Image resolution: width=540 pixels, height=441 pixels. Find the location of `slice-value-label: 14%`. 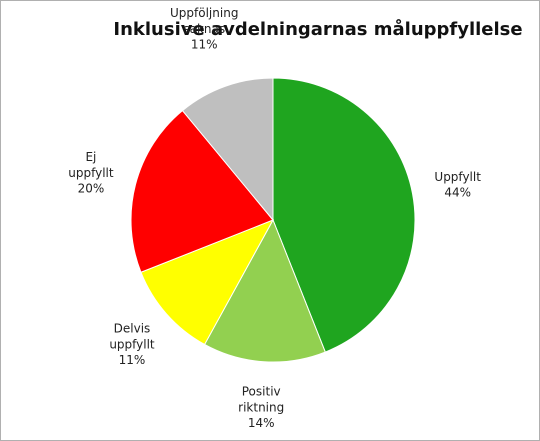

slice-value-label: 14% is located at coordinates (261, 423).